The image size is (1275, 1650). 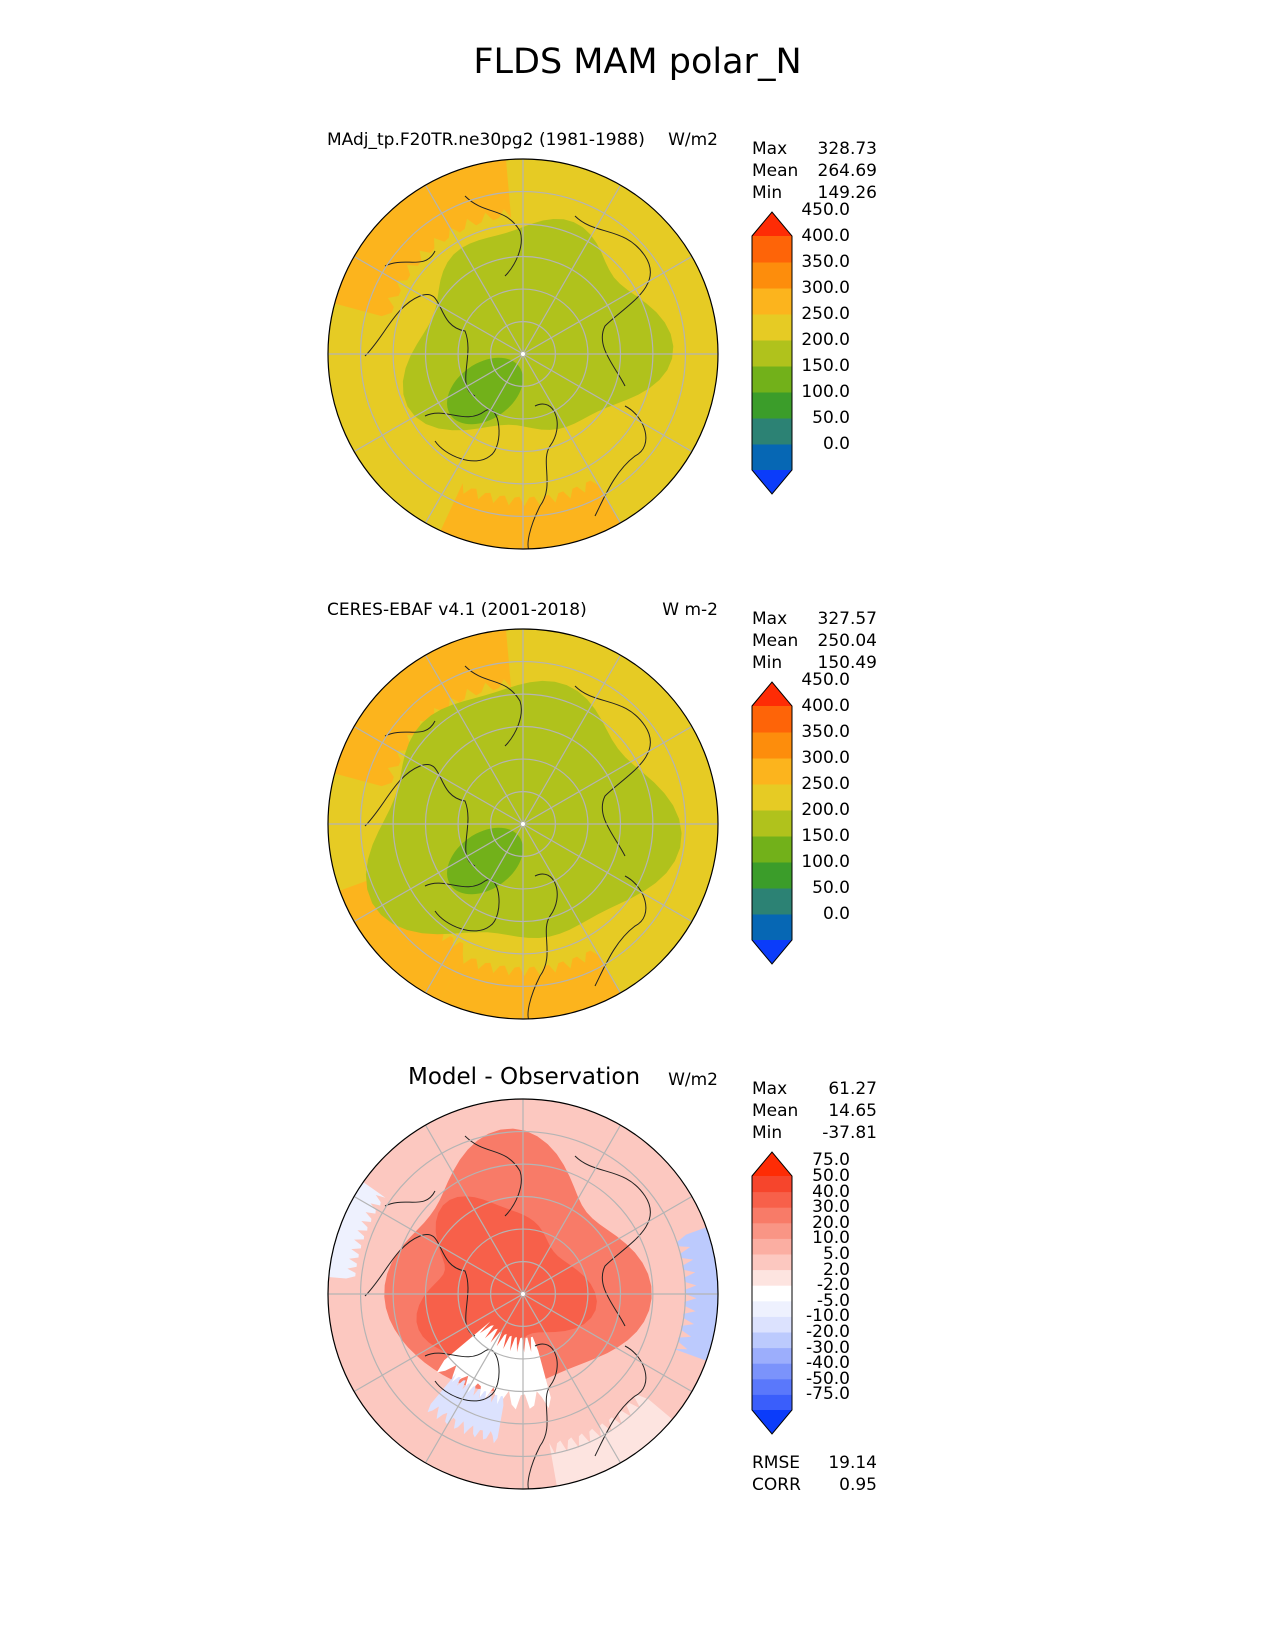 I want to click on colorbar-tick-label: 250.0, so click(x=825, y=314).